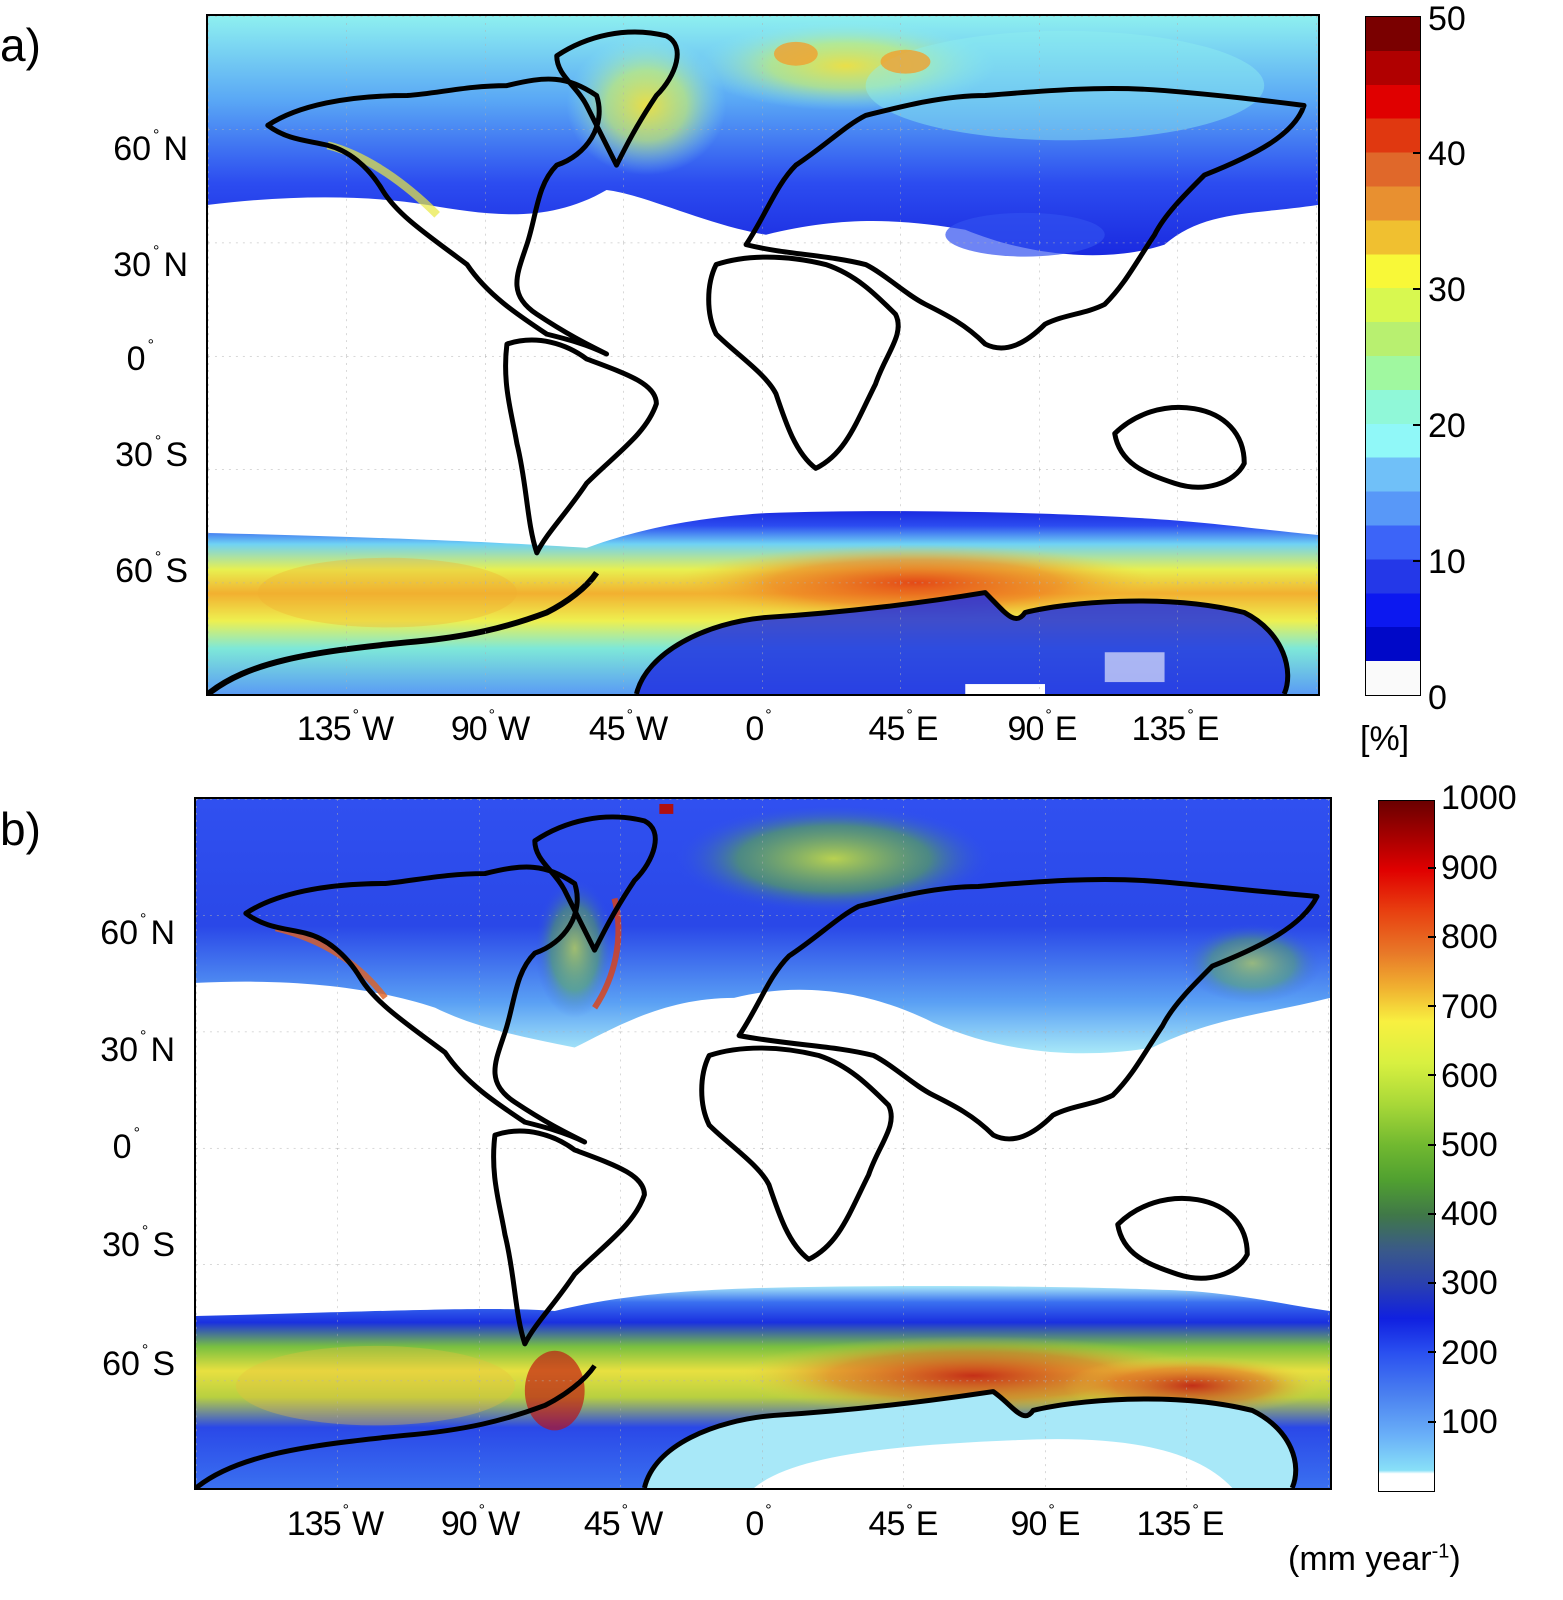 The image size is (1563, 1600). What do you see at coordinates (1406, 1146) in the screenshot?
I see `panel-b-colorbar` at bounding box center [1406, 1146].